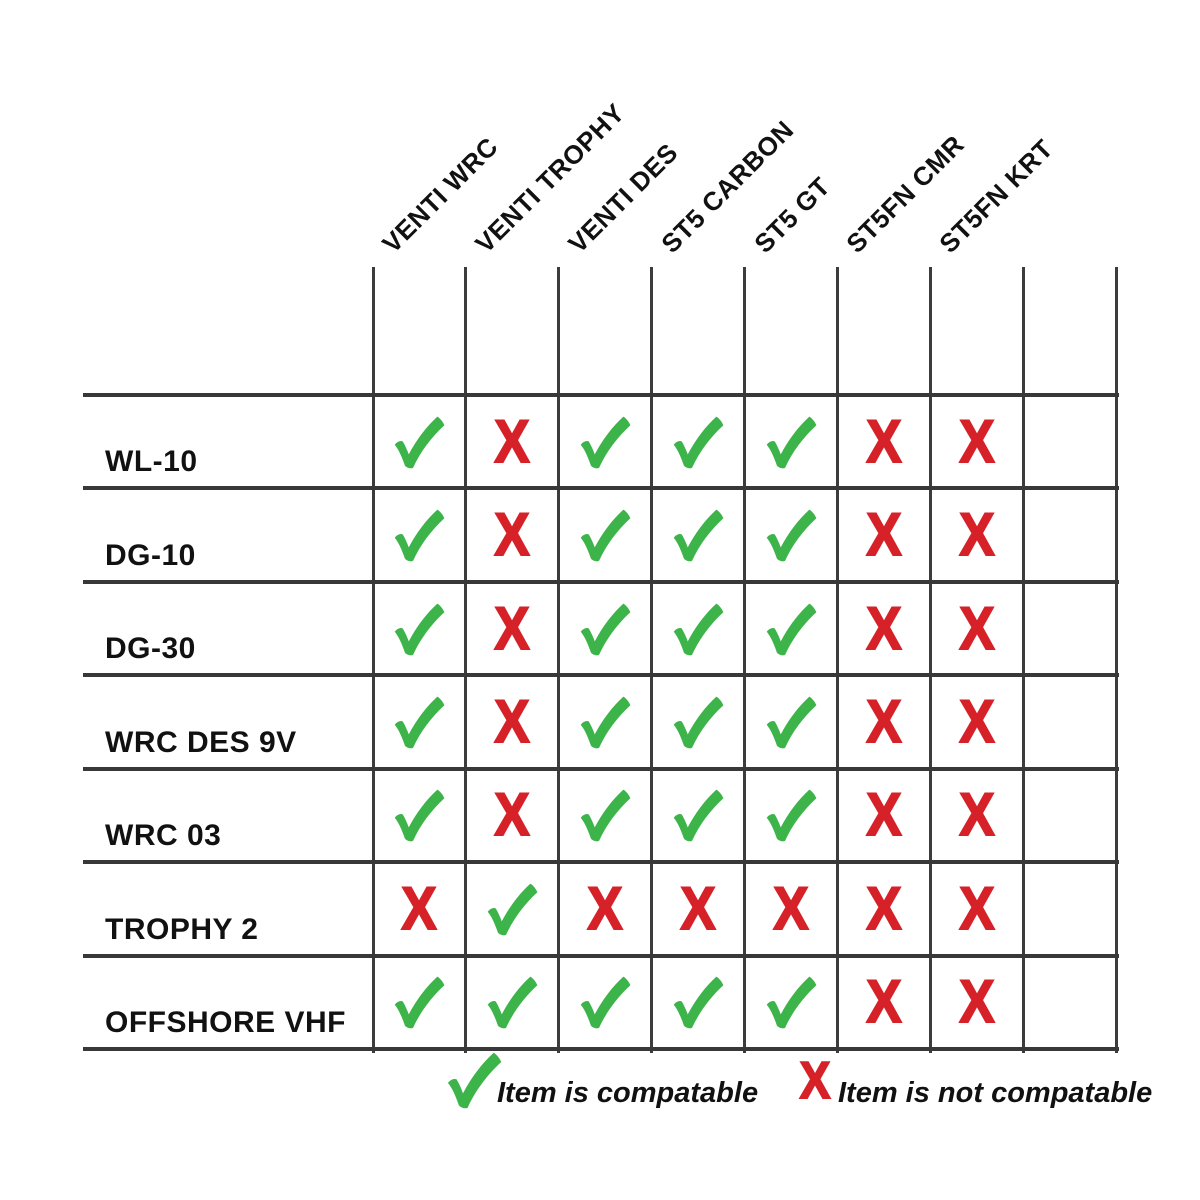 The image size is (1200, 1200). I want to click on row-label-dg-30: DG-30, so click(150, 649).